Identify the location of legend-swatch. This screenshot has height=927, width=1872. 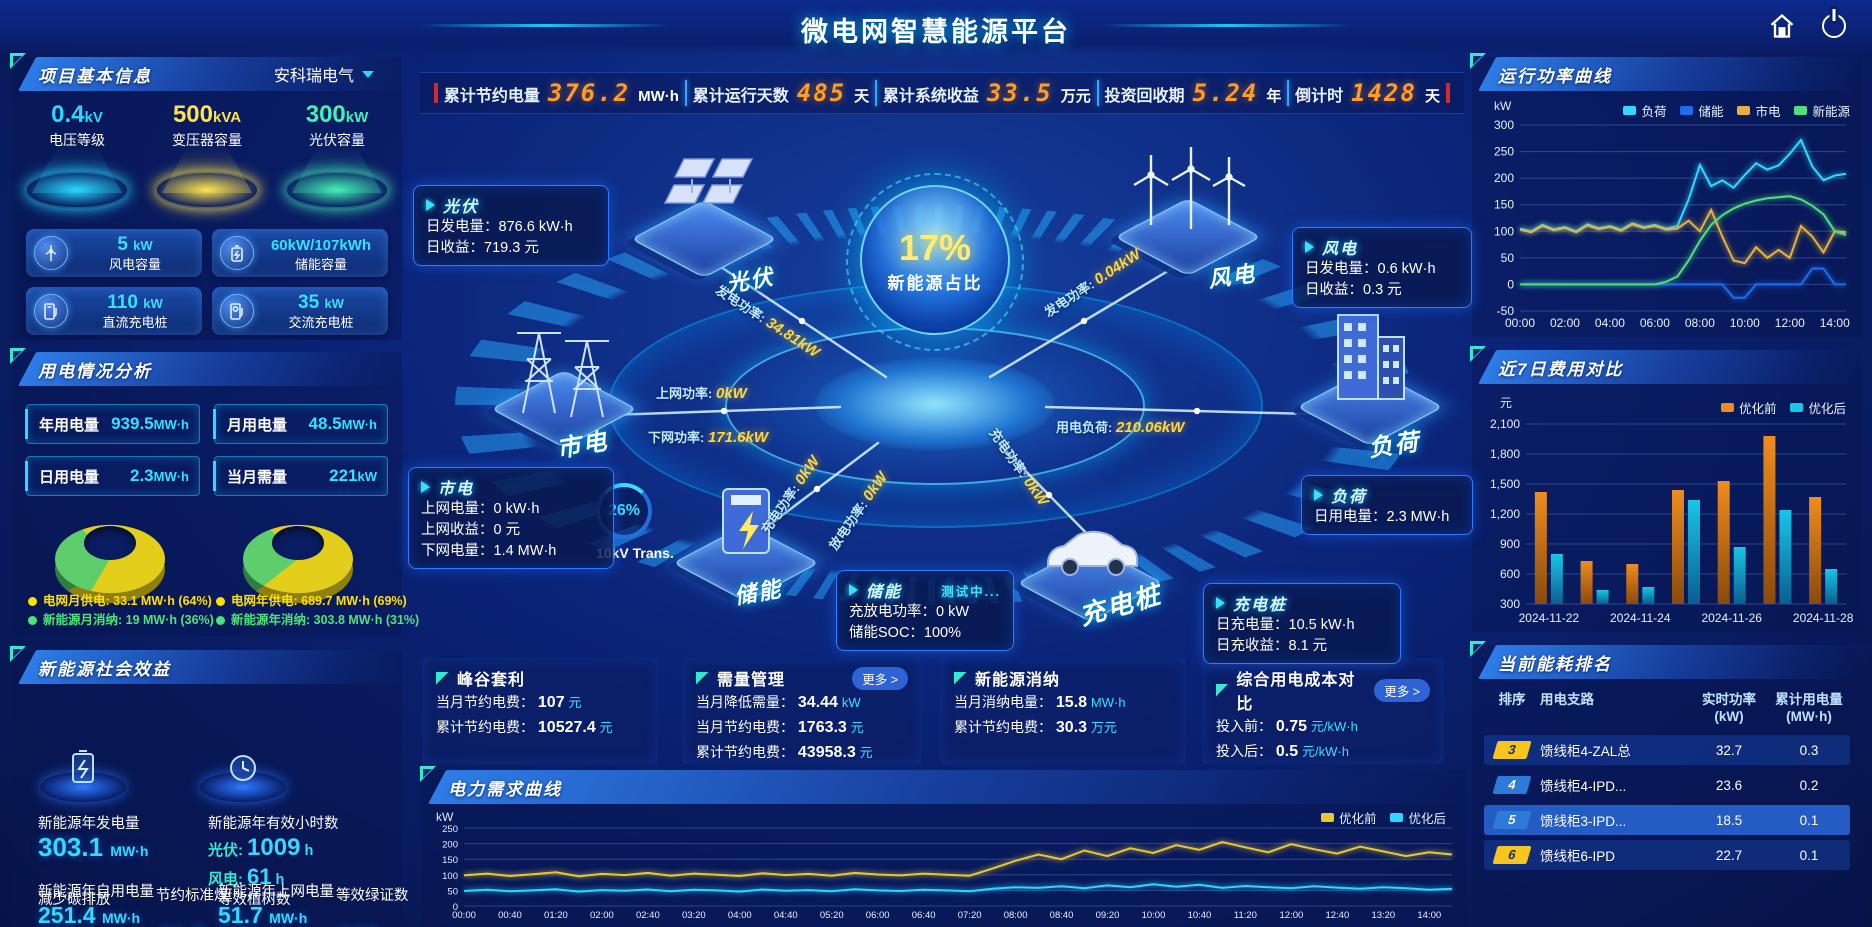
(1630, 110).